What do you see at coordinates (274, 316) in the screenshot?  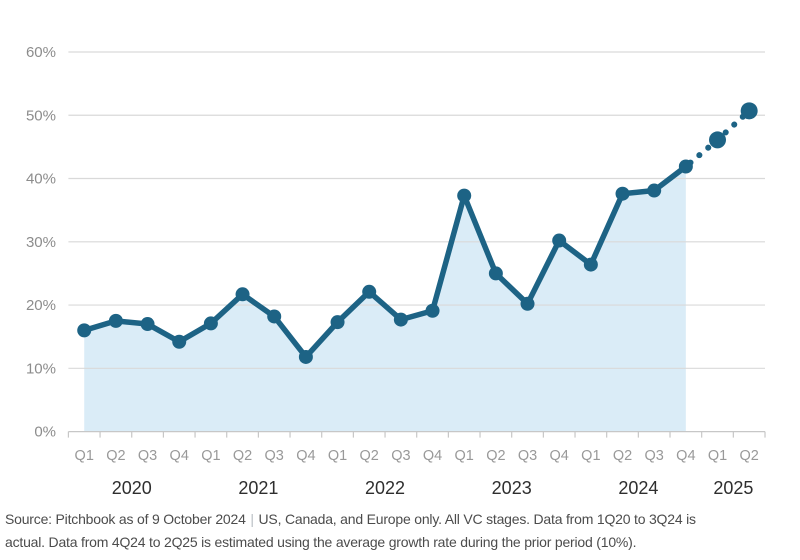 I see `data-point-Q3-2021` at bounding box center [274, 316].